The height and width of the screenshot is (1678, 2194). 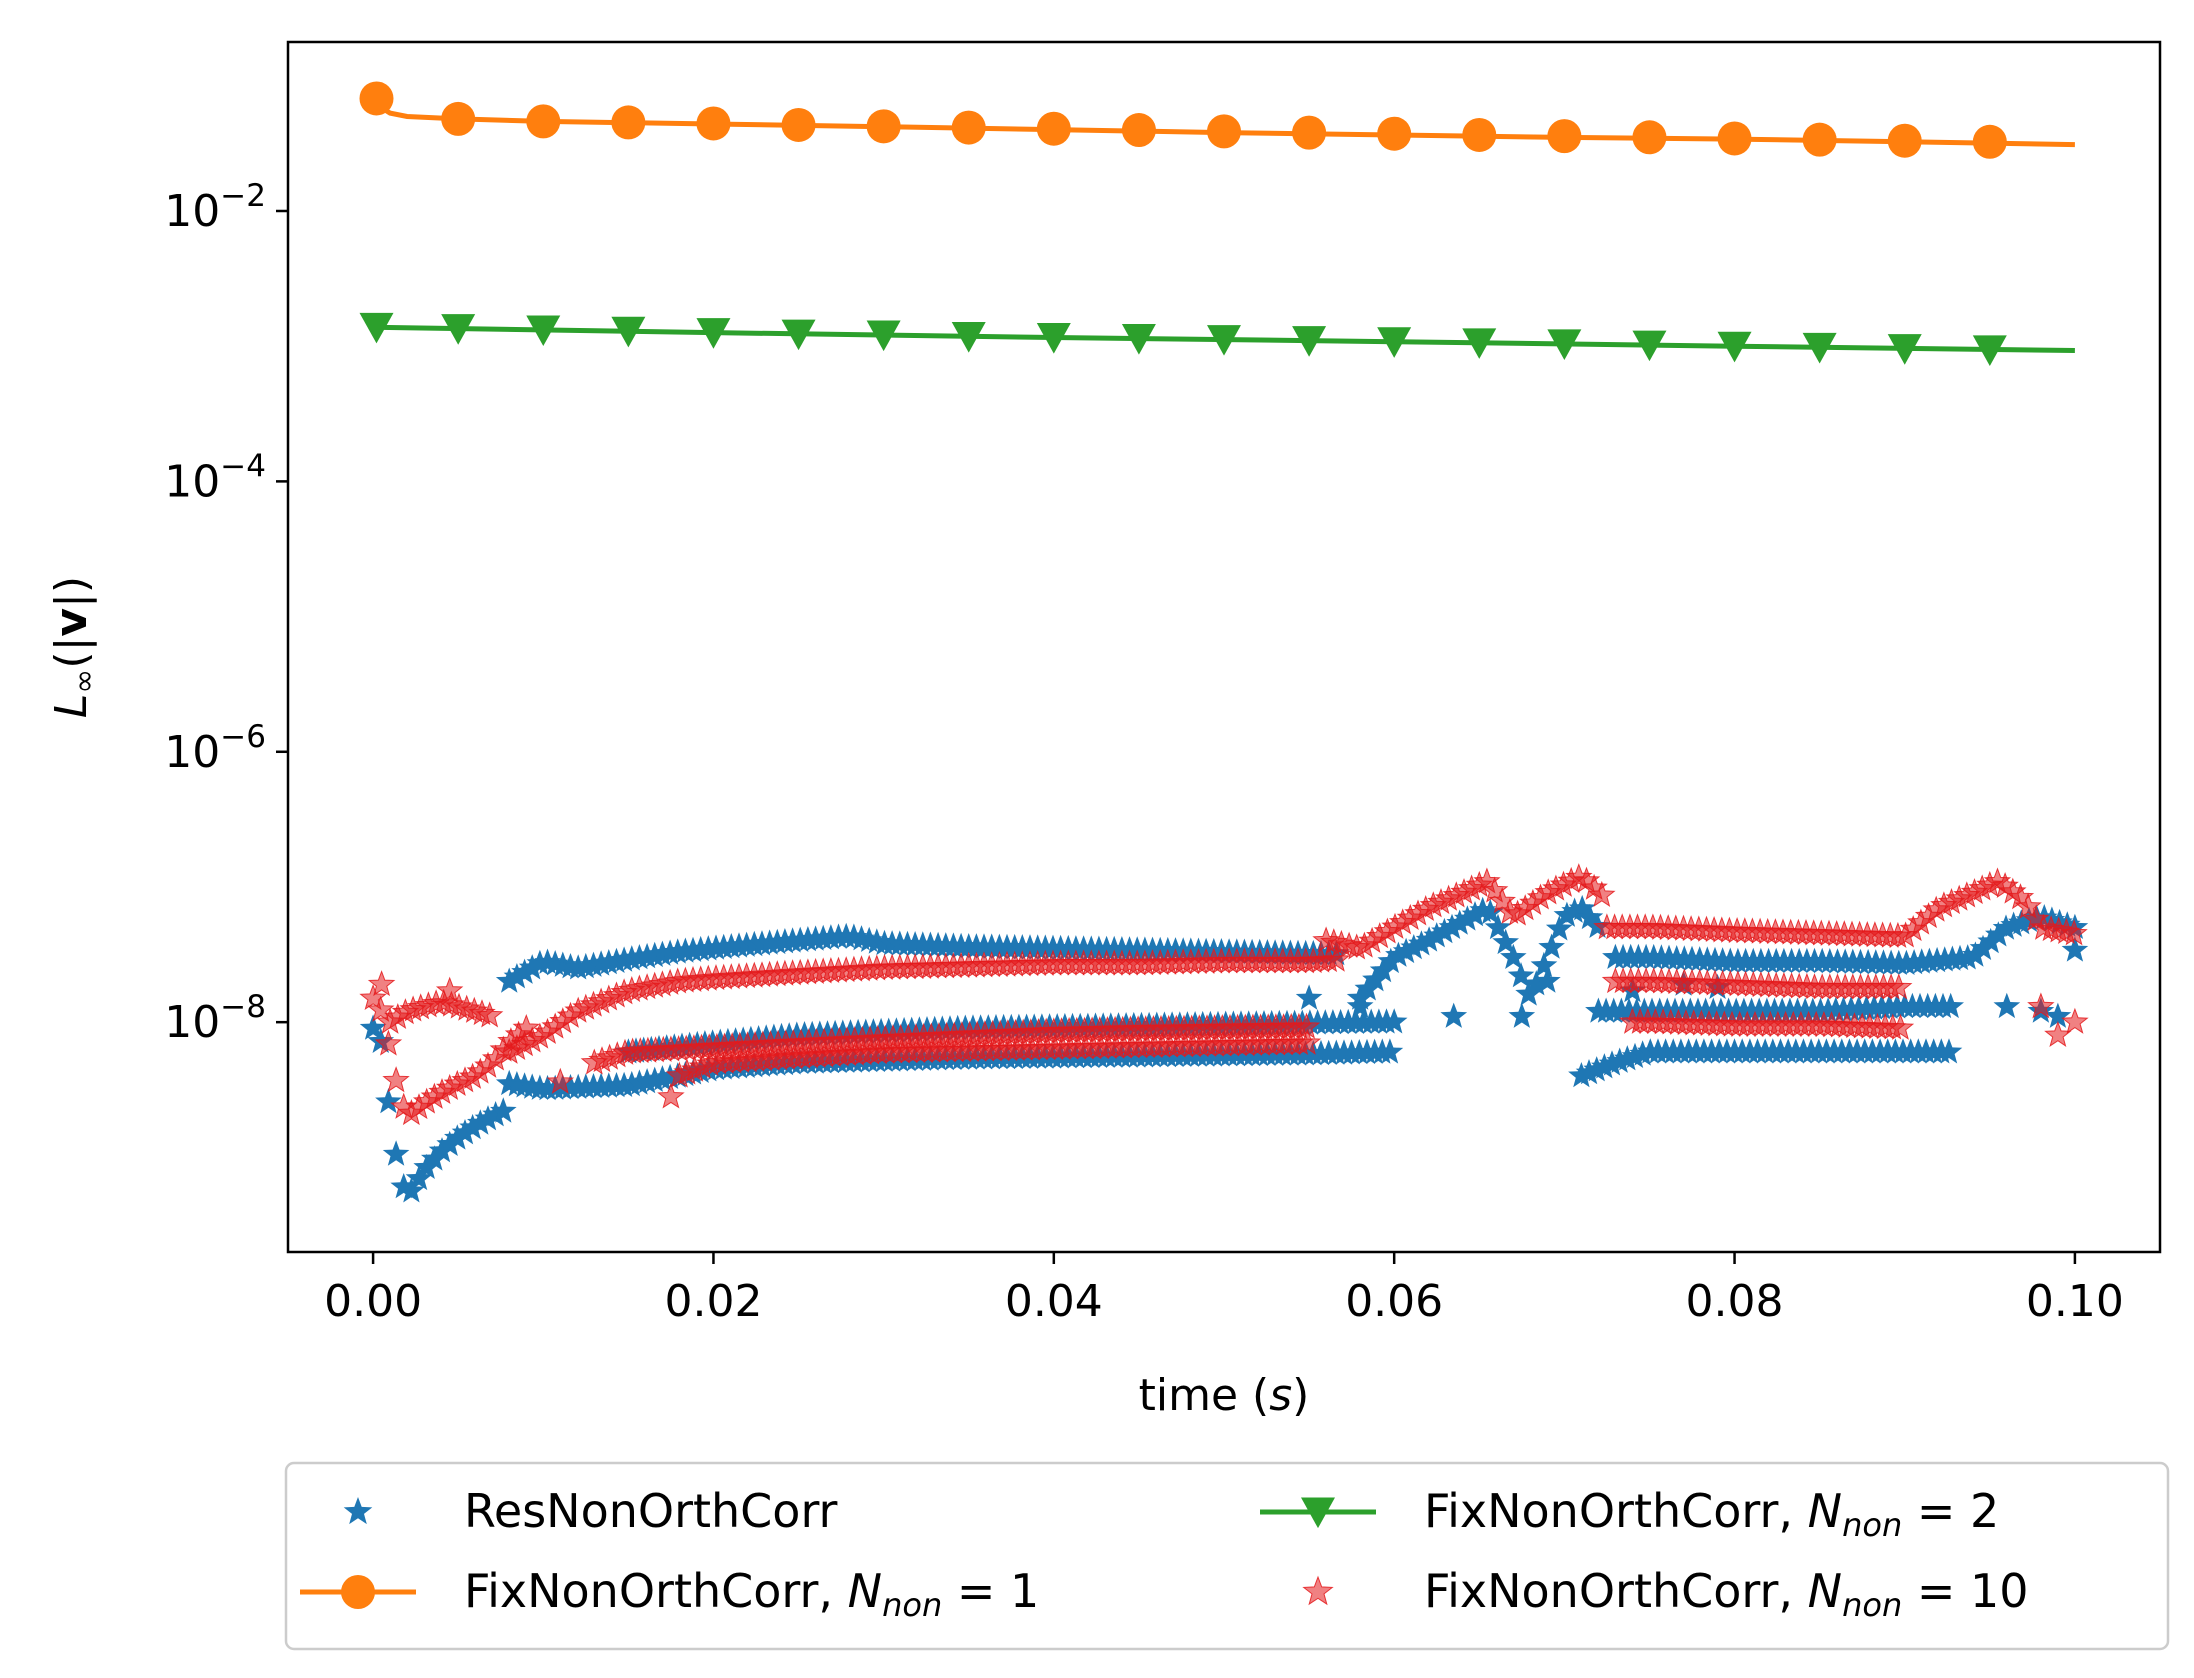 I want to click on legend-entry-fix-n10: FixNonOrthCorr, Nnon = 10, so click(x=1665, y=1594).